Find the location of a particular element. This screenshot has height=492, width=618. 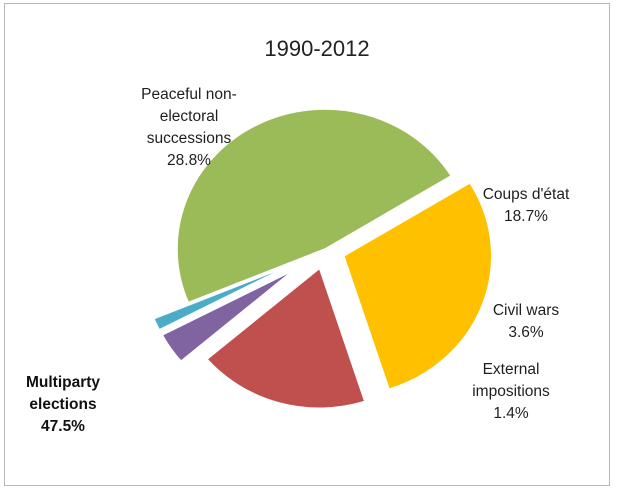

slice-coups-d-tat is located at coordinates (285, 337).